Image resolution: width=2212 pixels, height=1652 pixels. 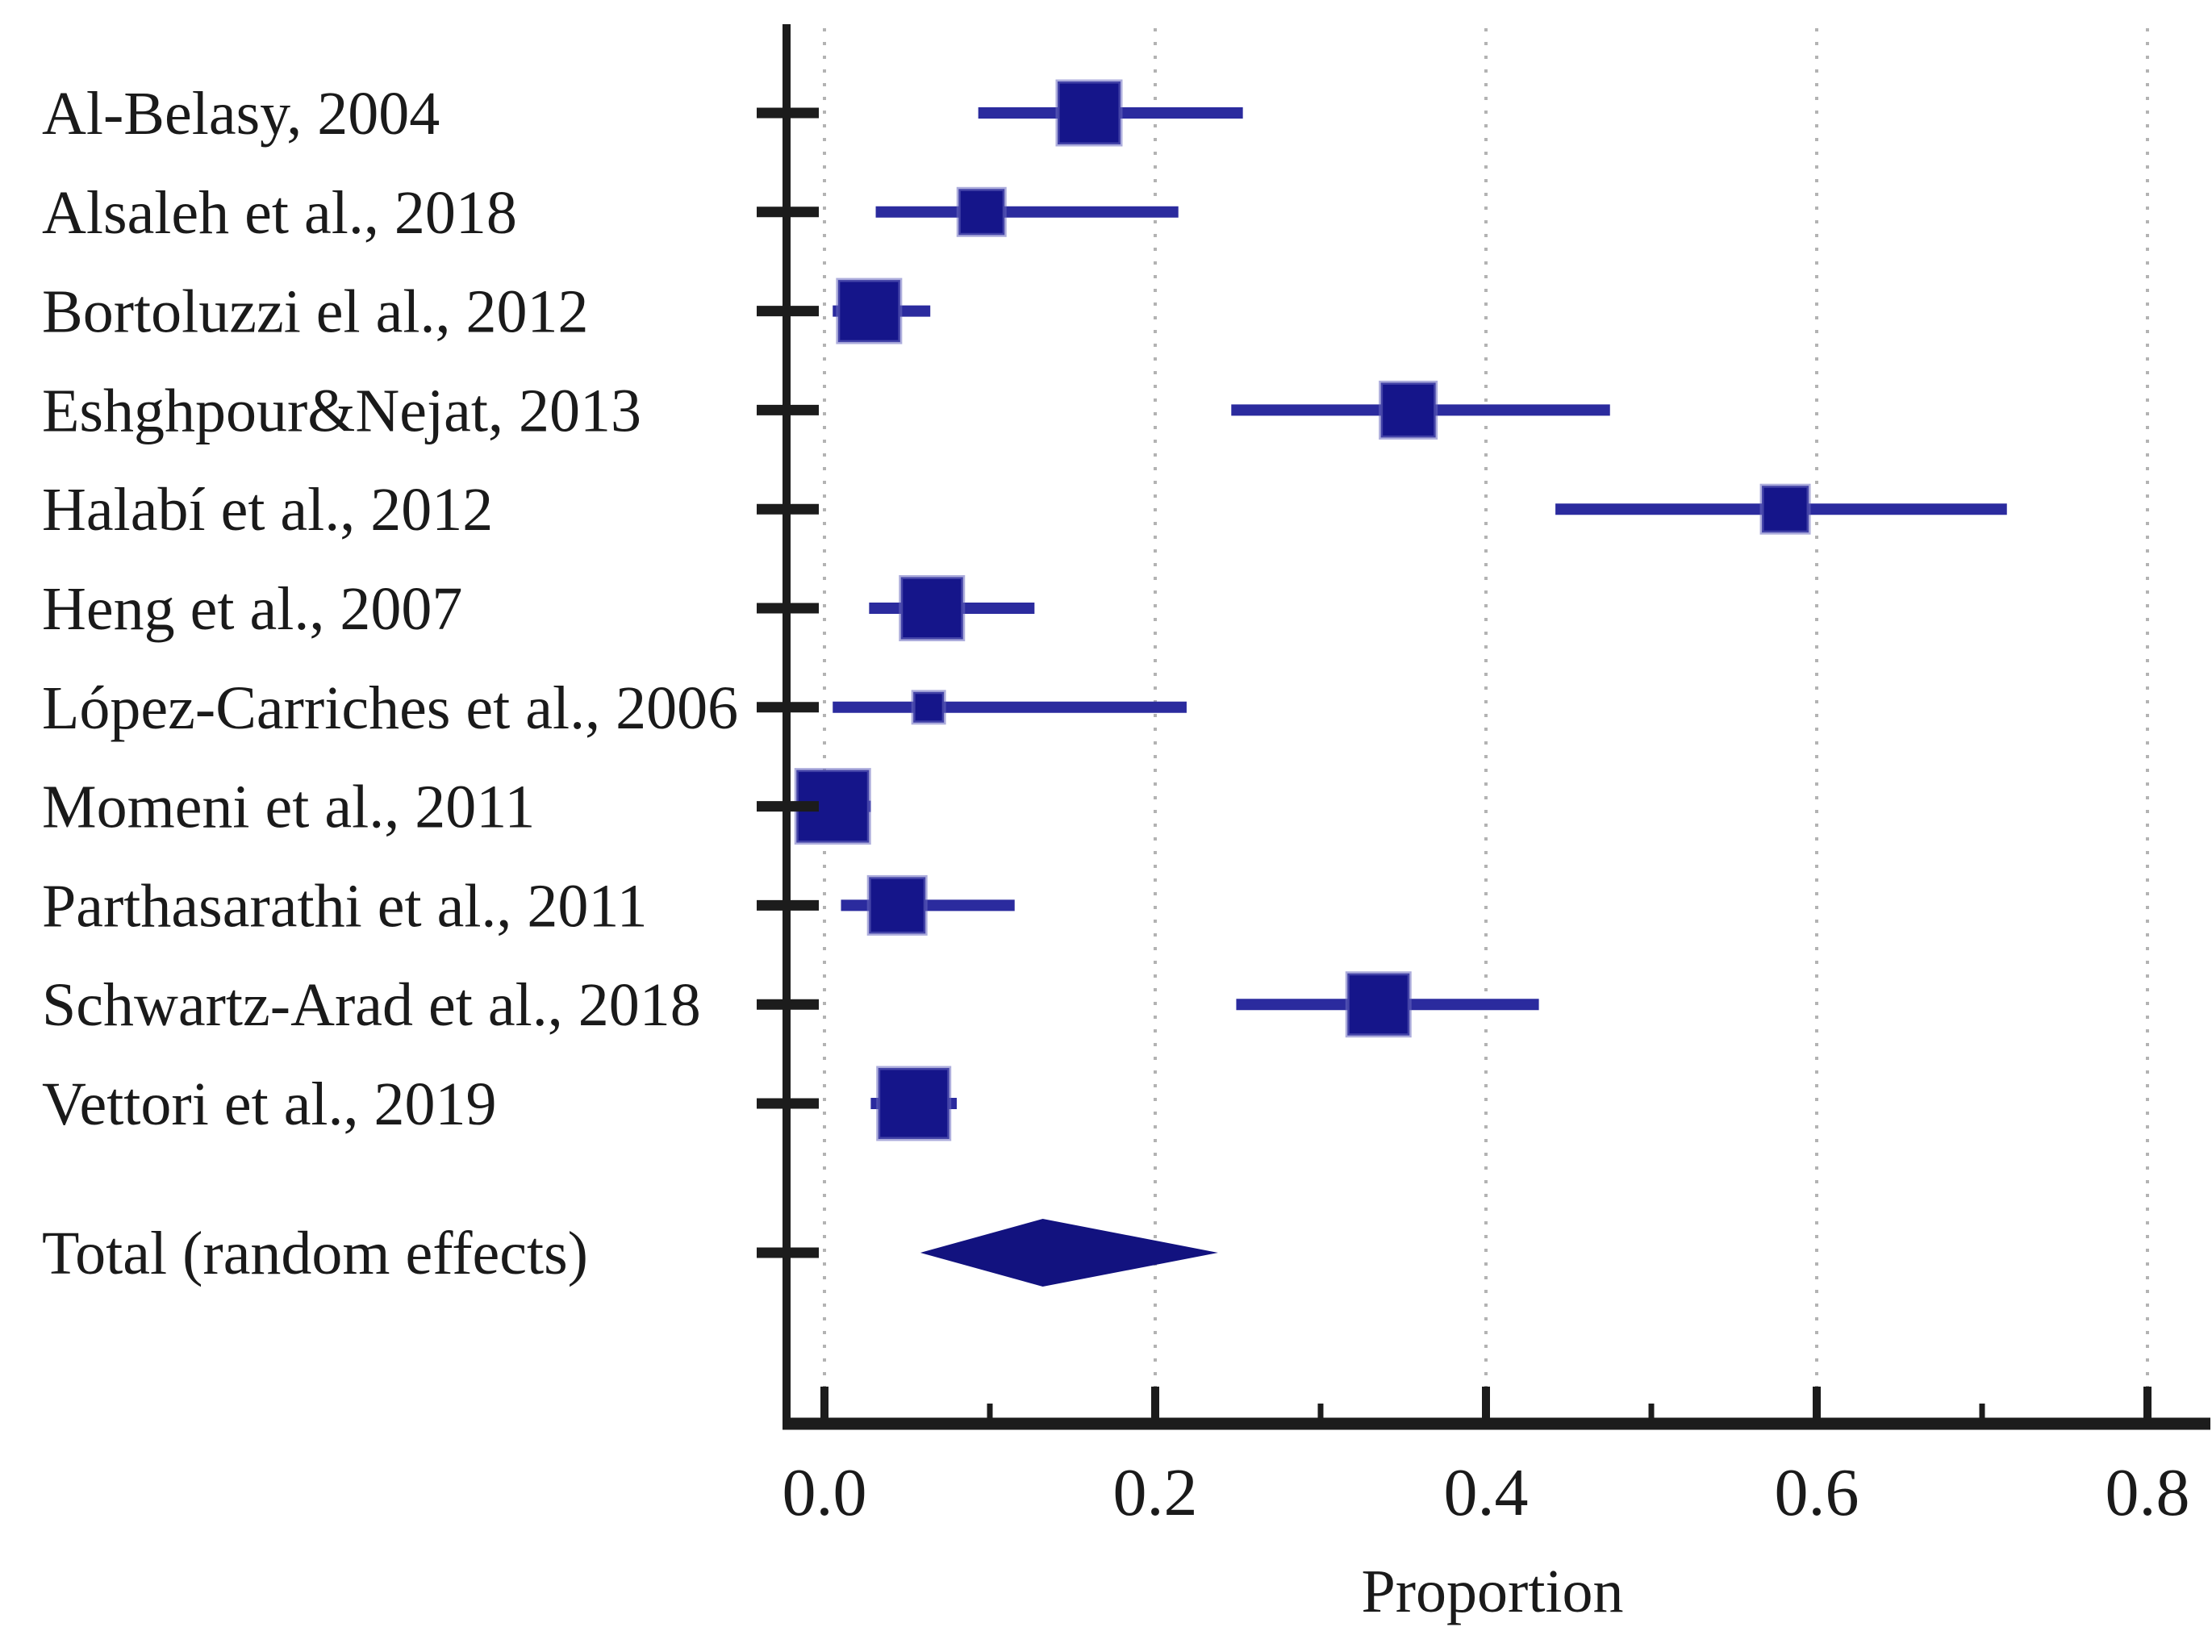 What do you see at coordinates (371, 1005) in the screenshot?
I see `study-label: Schwartz-Arad et al., 2018` at bounding box center [371, 1005].